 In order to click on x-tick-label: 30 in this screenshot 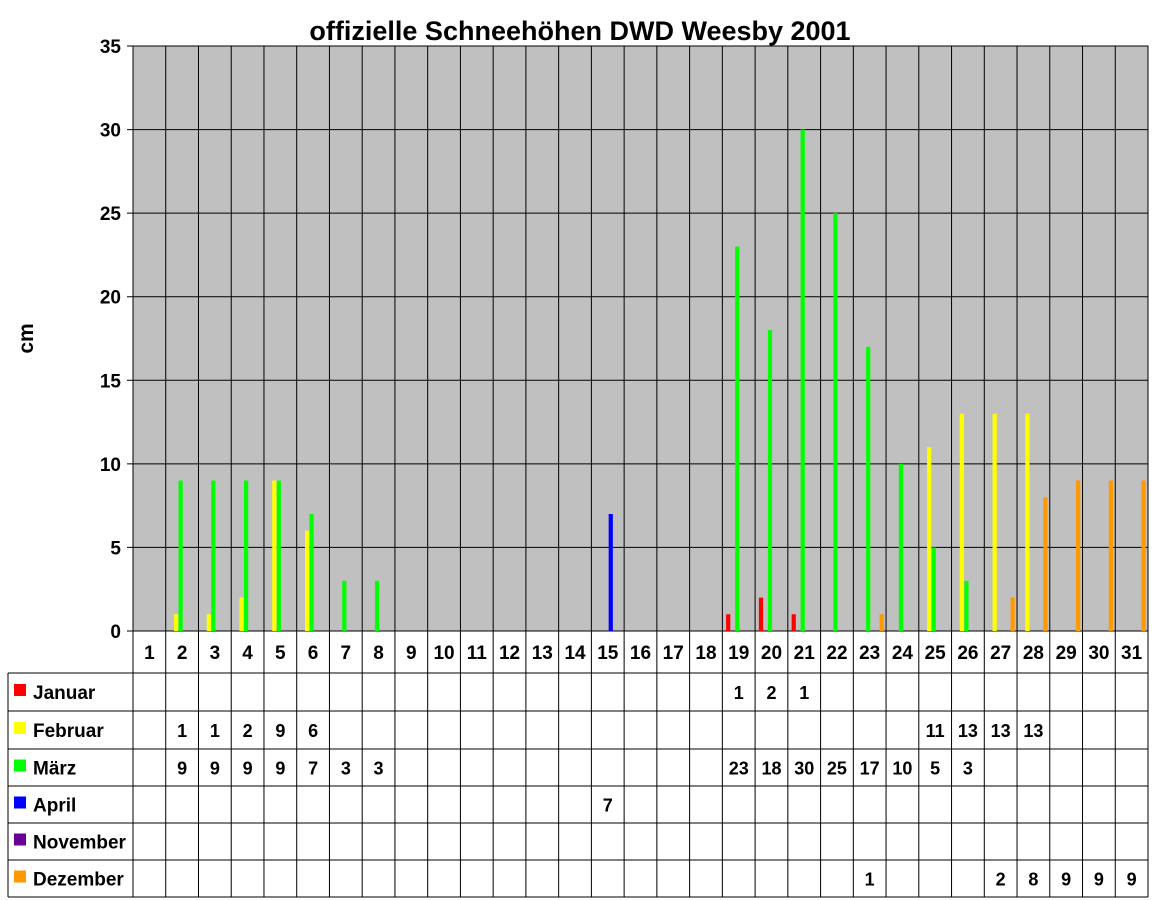, I will do `click(1098, 653)`.